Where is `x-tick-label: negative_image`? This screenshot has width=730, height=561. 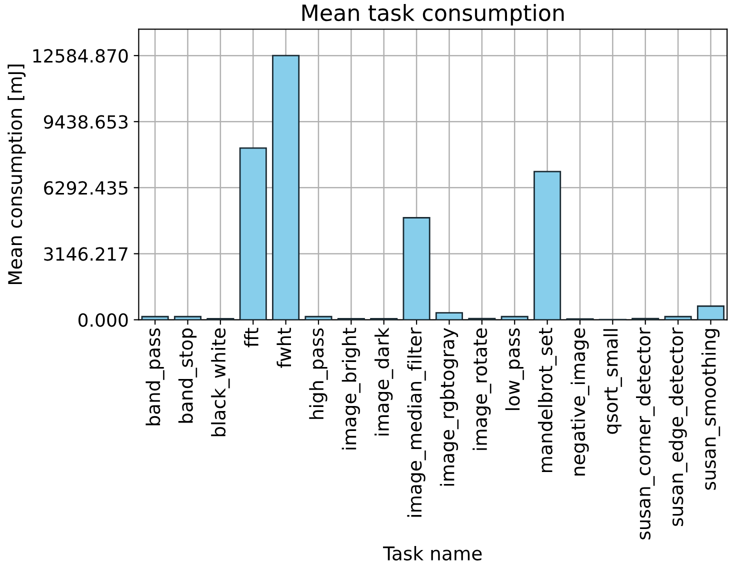
x-tick-label: negative_image is located at coordinates (580, 402).